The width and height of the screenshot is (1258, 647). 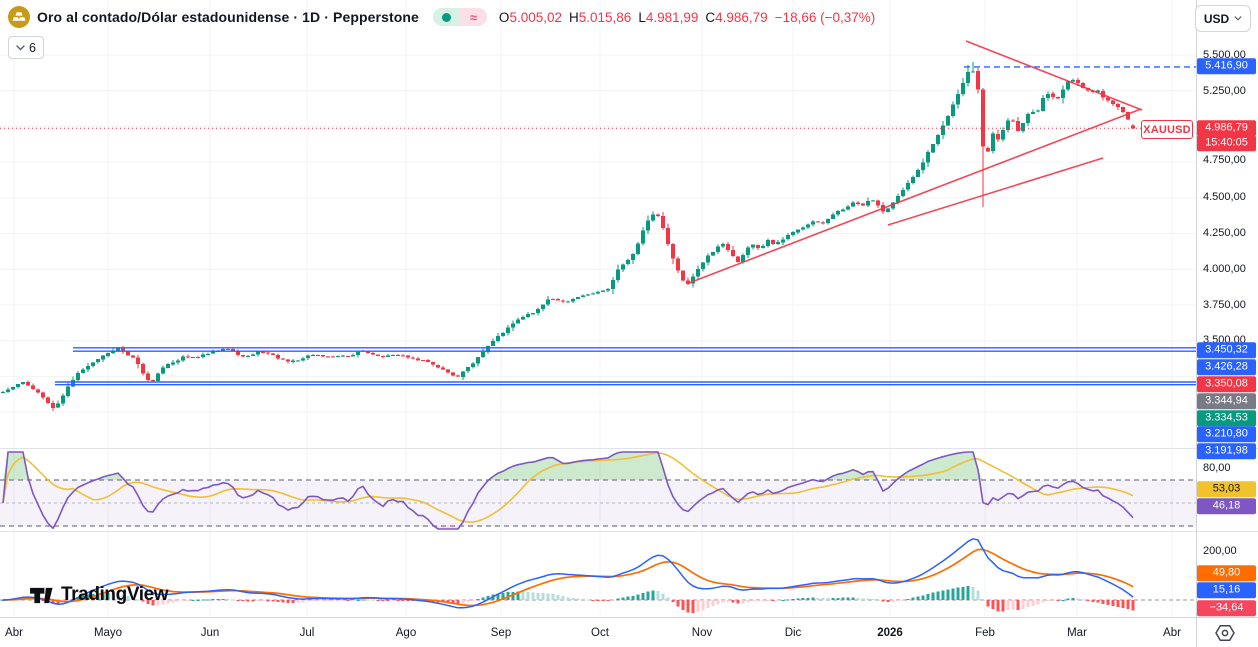 What do you see at coordinates (26, 47) in the screenshot?
I see `object-tree-toggle-button: 6` at bounding box center [26, 47].